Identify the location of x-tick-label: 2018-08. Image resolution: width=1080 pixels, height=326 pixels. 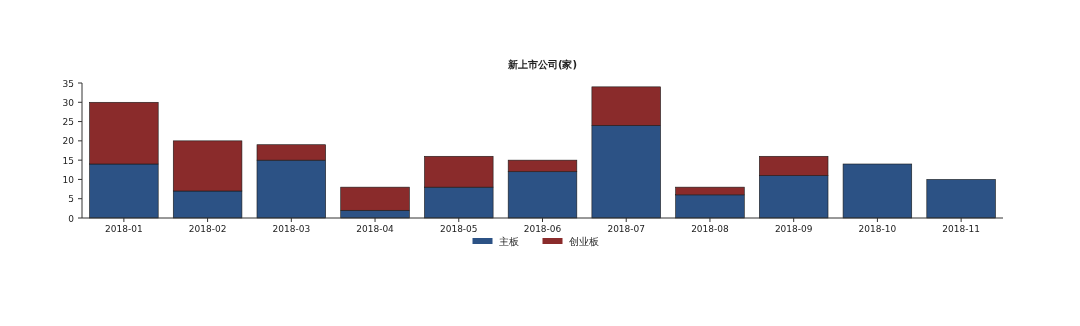
(710, 229).